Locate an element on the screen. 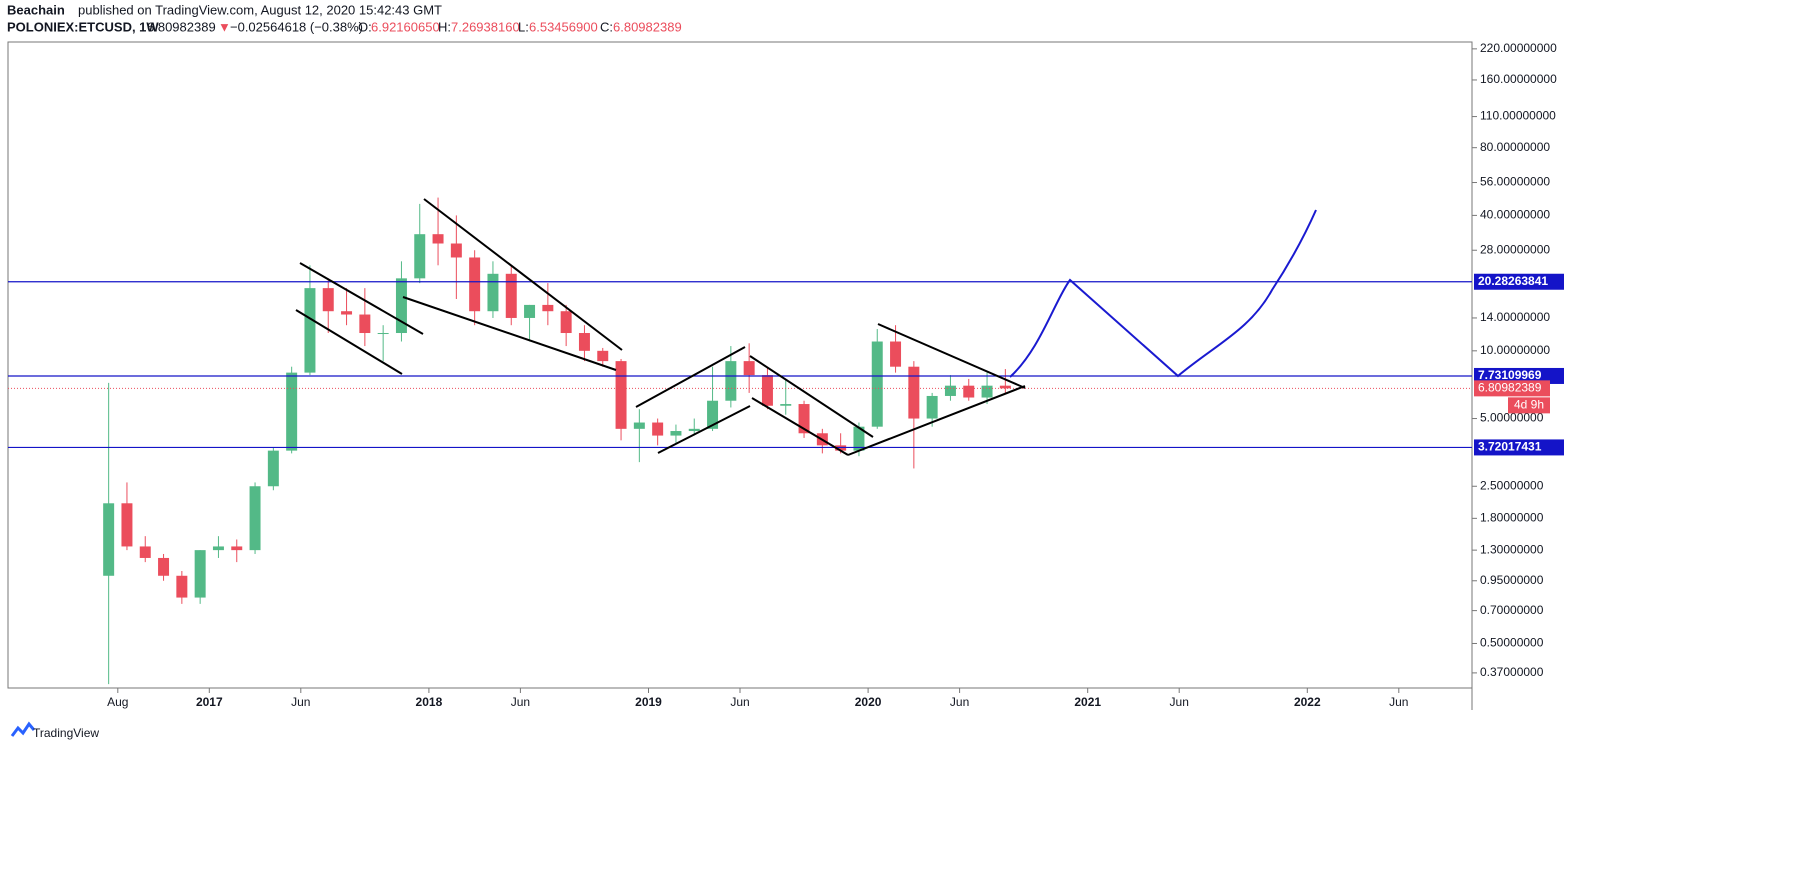 The width and height of the screenshot is (1816, 871). close: 6.80982389 is located at coordinates (647, 26).